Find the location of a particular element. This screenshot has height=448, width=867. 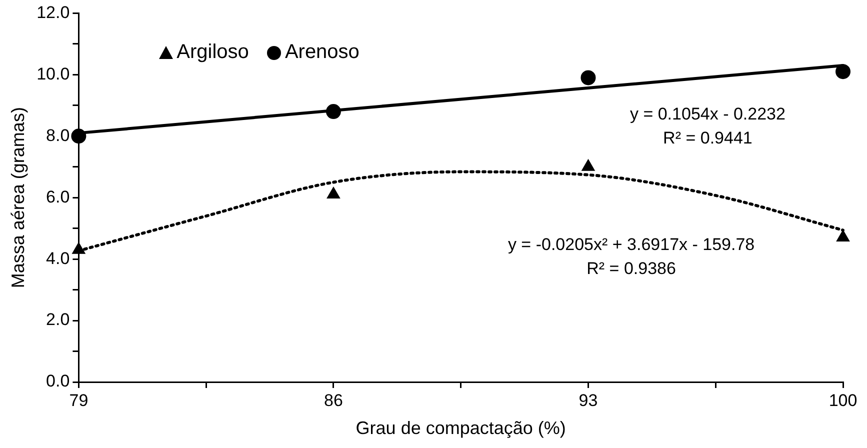

annotation: y = 0.1054x - 0.2232 is located at coordinates (708, 114).